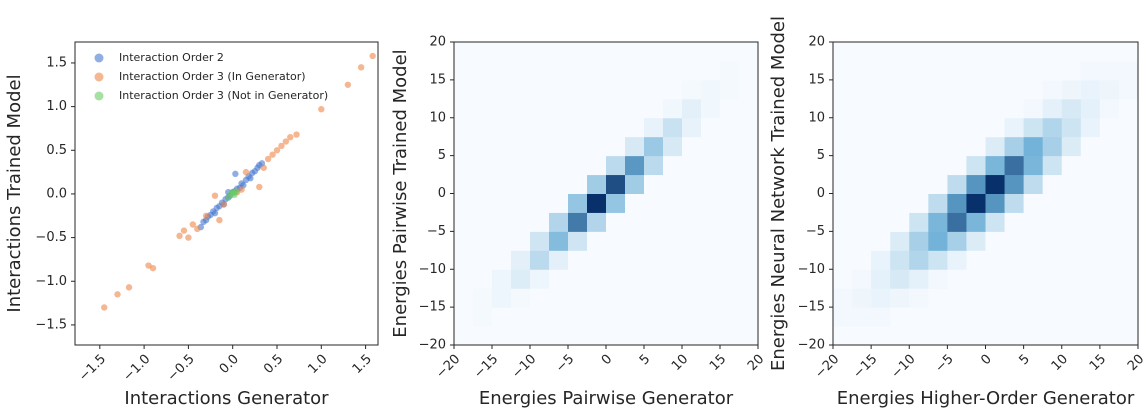  Describe the element at coordinates (432, 345) in the screenshot. I see `y-tick-label: −20` at that location.